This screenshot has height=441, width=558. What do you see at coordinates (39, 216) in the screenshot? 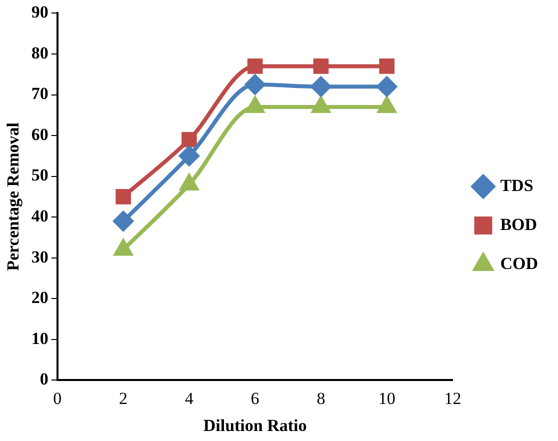
I see `y-tick-label: 40` at bounding box center [39, 216].